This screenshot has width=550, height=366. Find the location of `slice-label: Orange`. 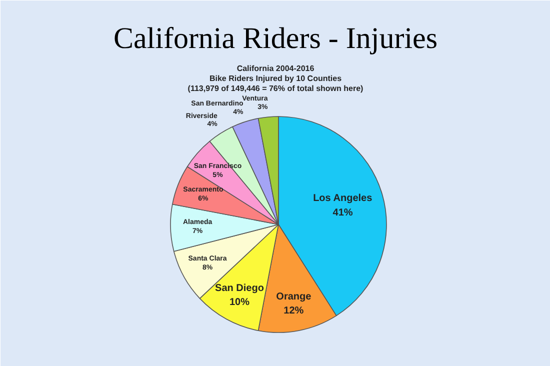

slice-label: Orange is located at coordinates (294, 296).